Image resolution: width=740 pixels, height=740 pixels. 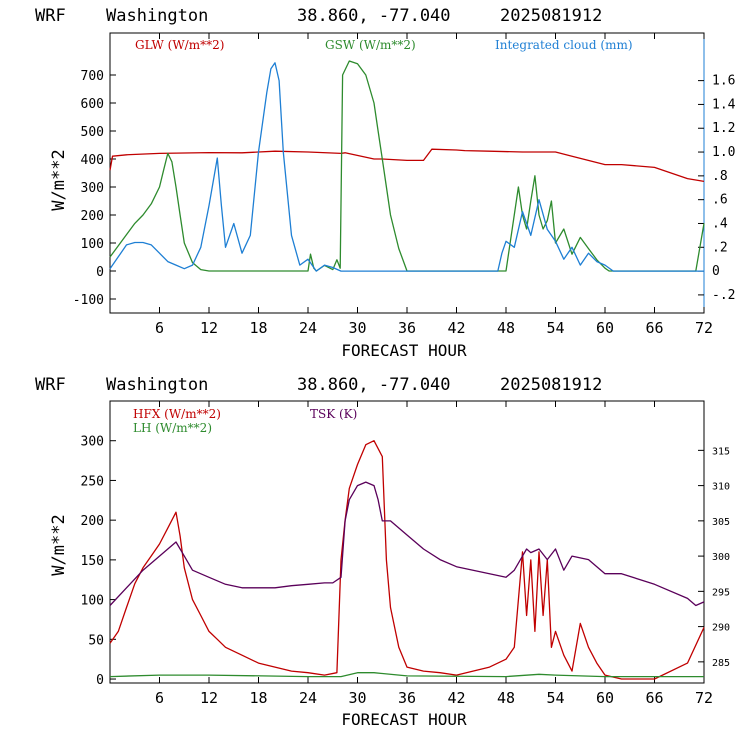 I want to click on y2-tick-label: 300, so click(x=721, y=557).